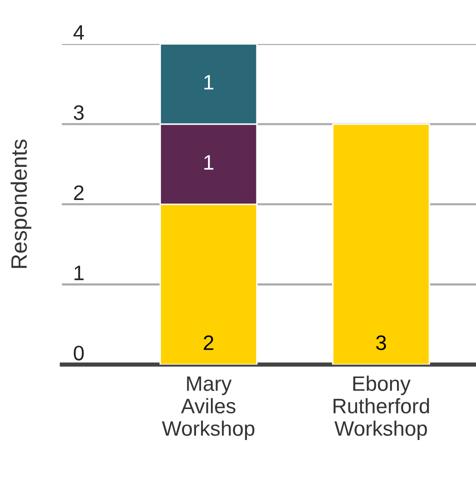 The image size is (476, 494). What do you see at coordinates (78, 32) in the screenshot?
I see `y-tick-label: 4` at bounding box center [78, 32].